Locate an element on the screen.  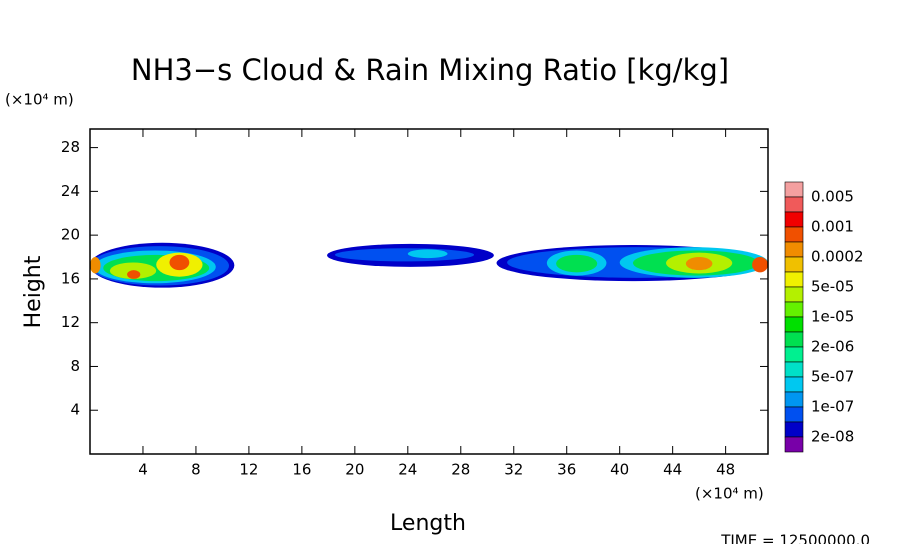
colorbar-label: 0.005 is located at coordinates (832, 197).